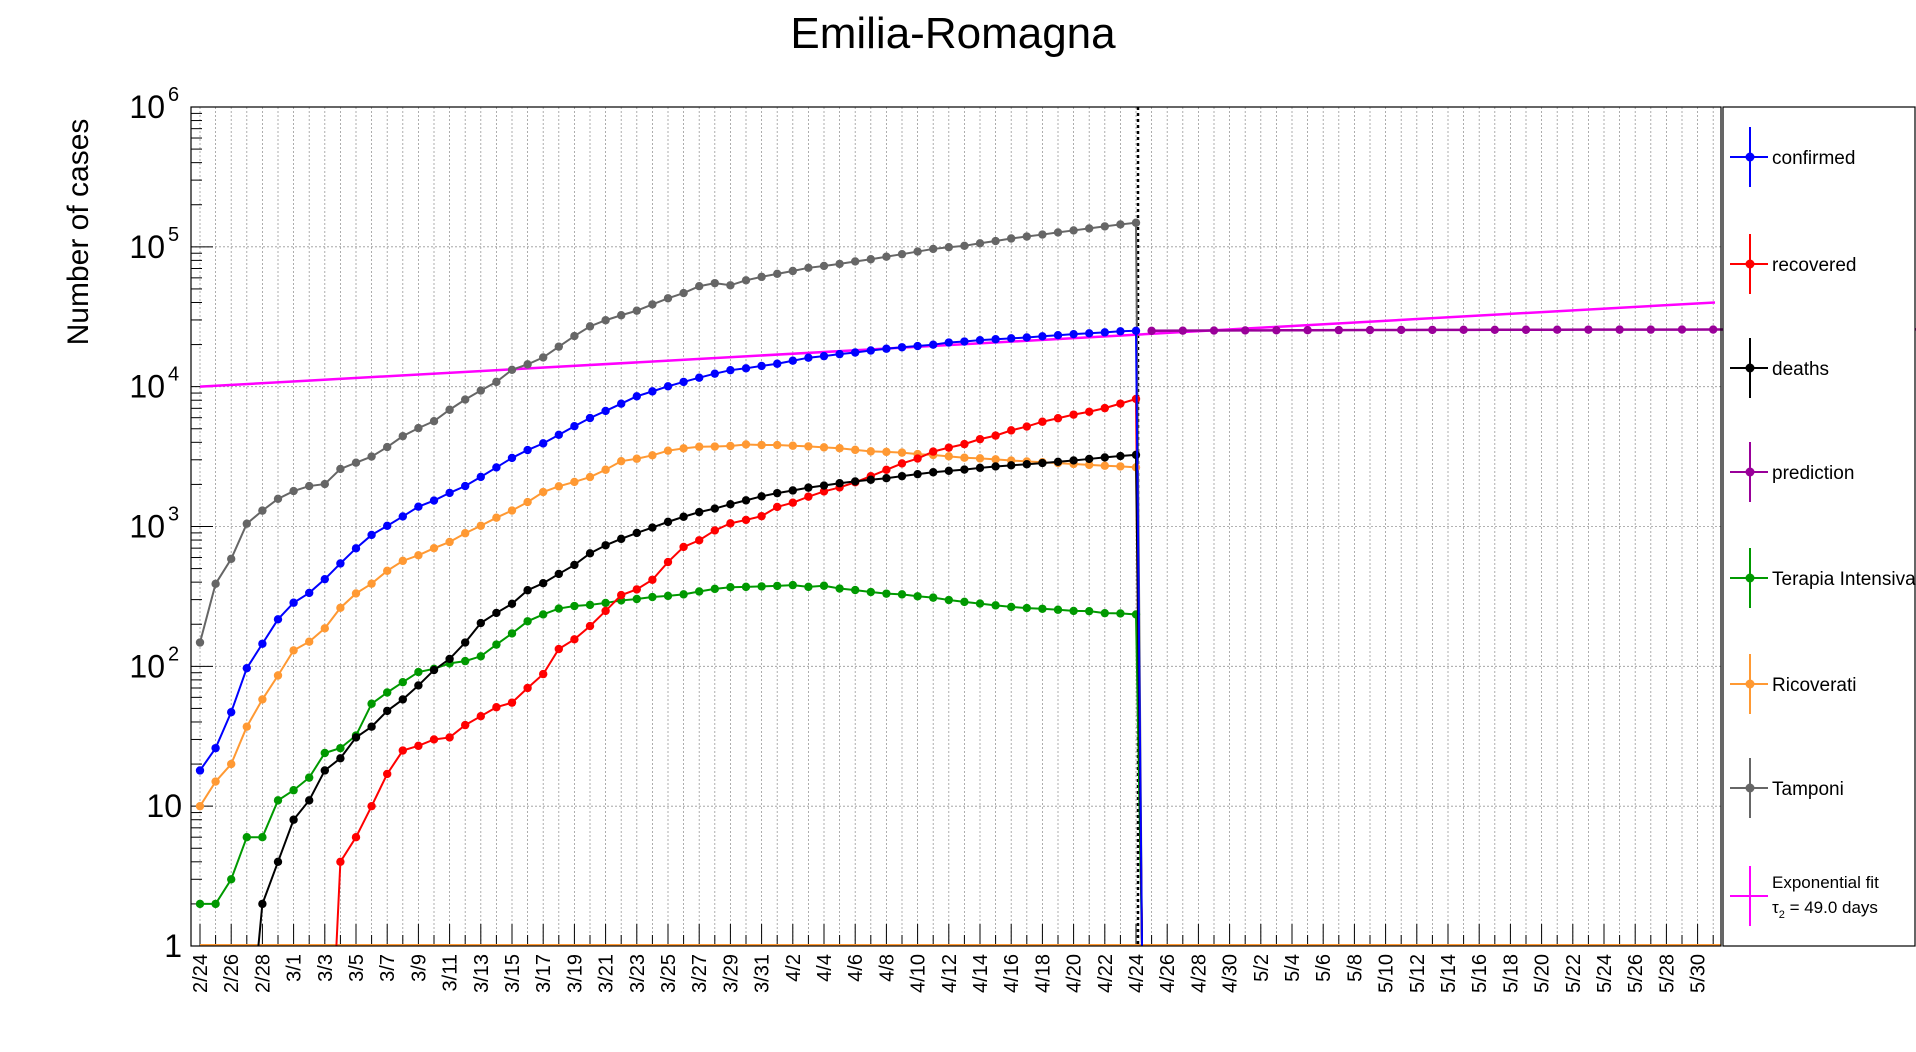 The image size is (1916, 1052). I want to click on x-tick-label: 3/31, so click(763, 973).